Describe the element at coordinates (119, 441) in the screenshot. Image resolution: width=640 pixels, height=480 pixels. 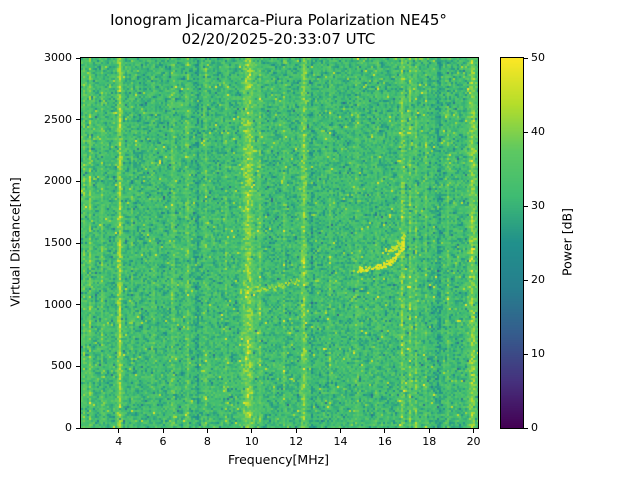
I see `x-tick-label: 4` at that location.